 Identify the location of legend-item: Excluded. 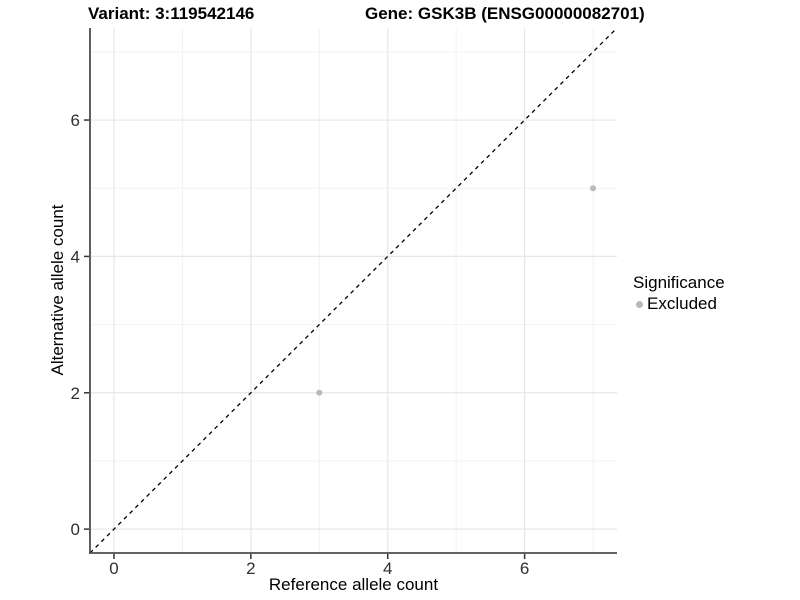
(678, 304).